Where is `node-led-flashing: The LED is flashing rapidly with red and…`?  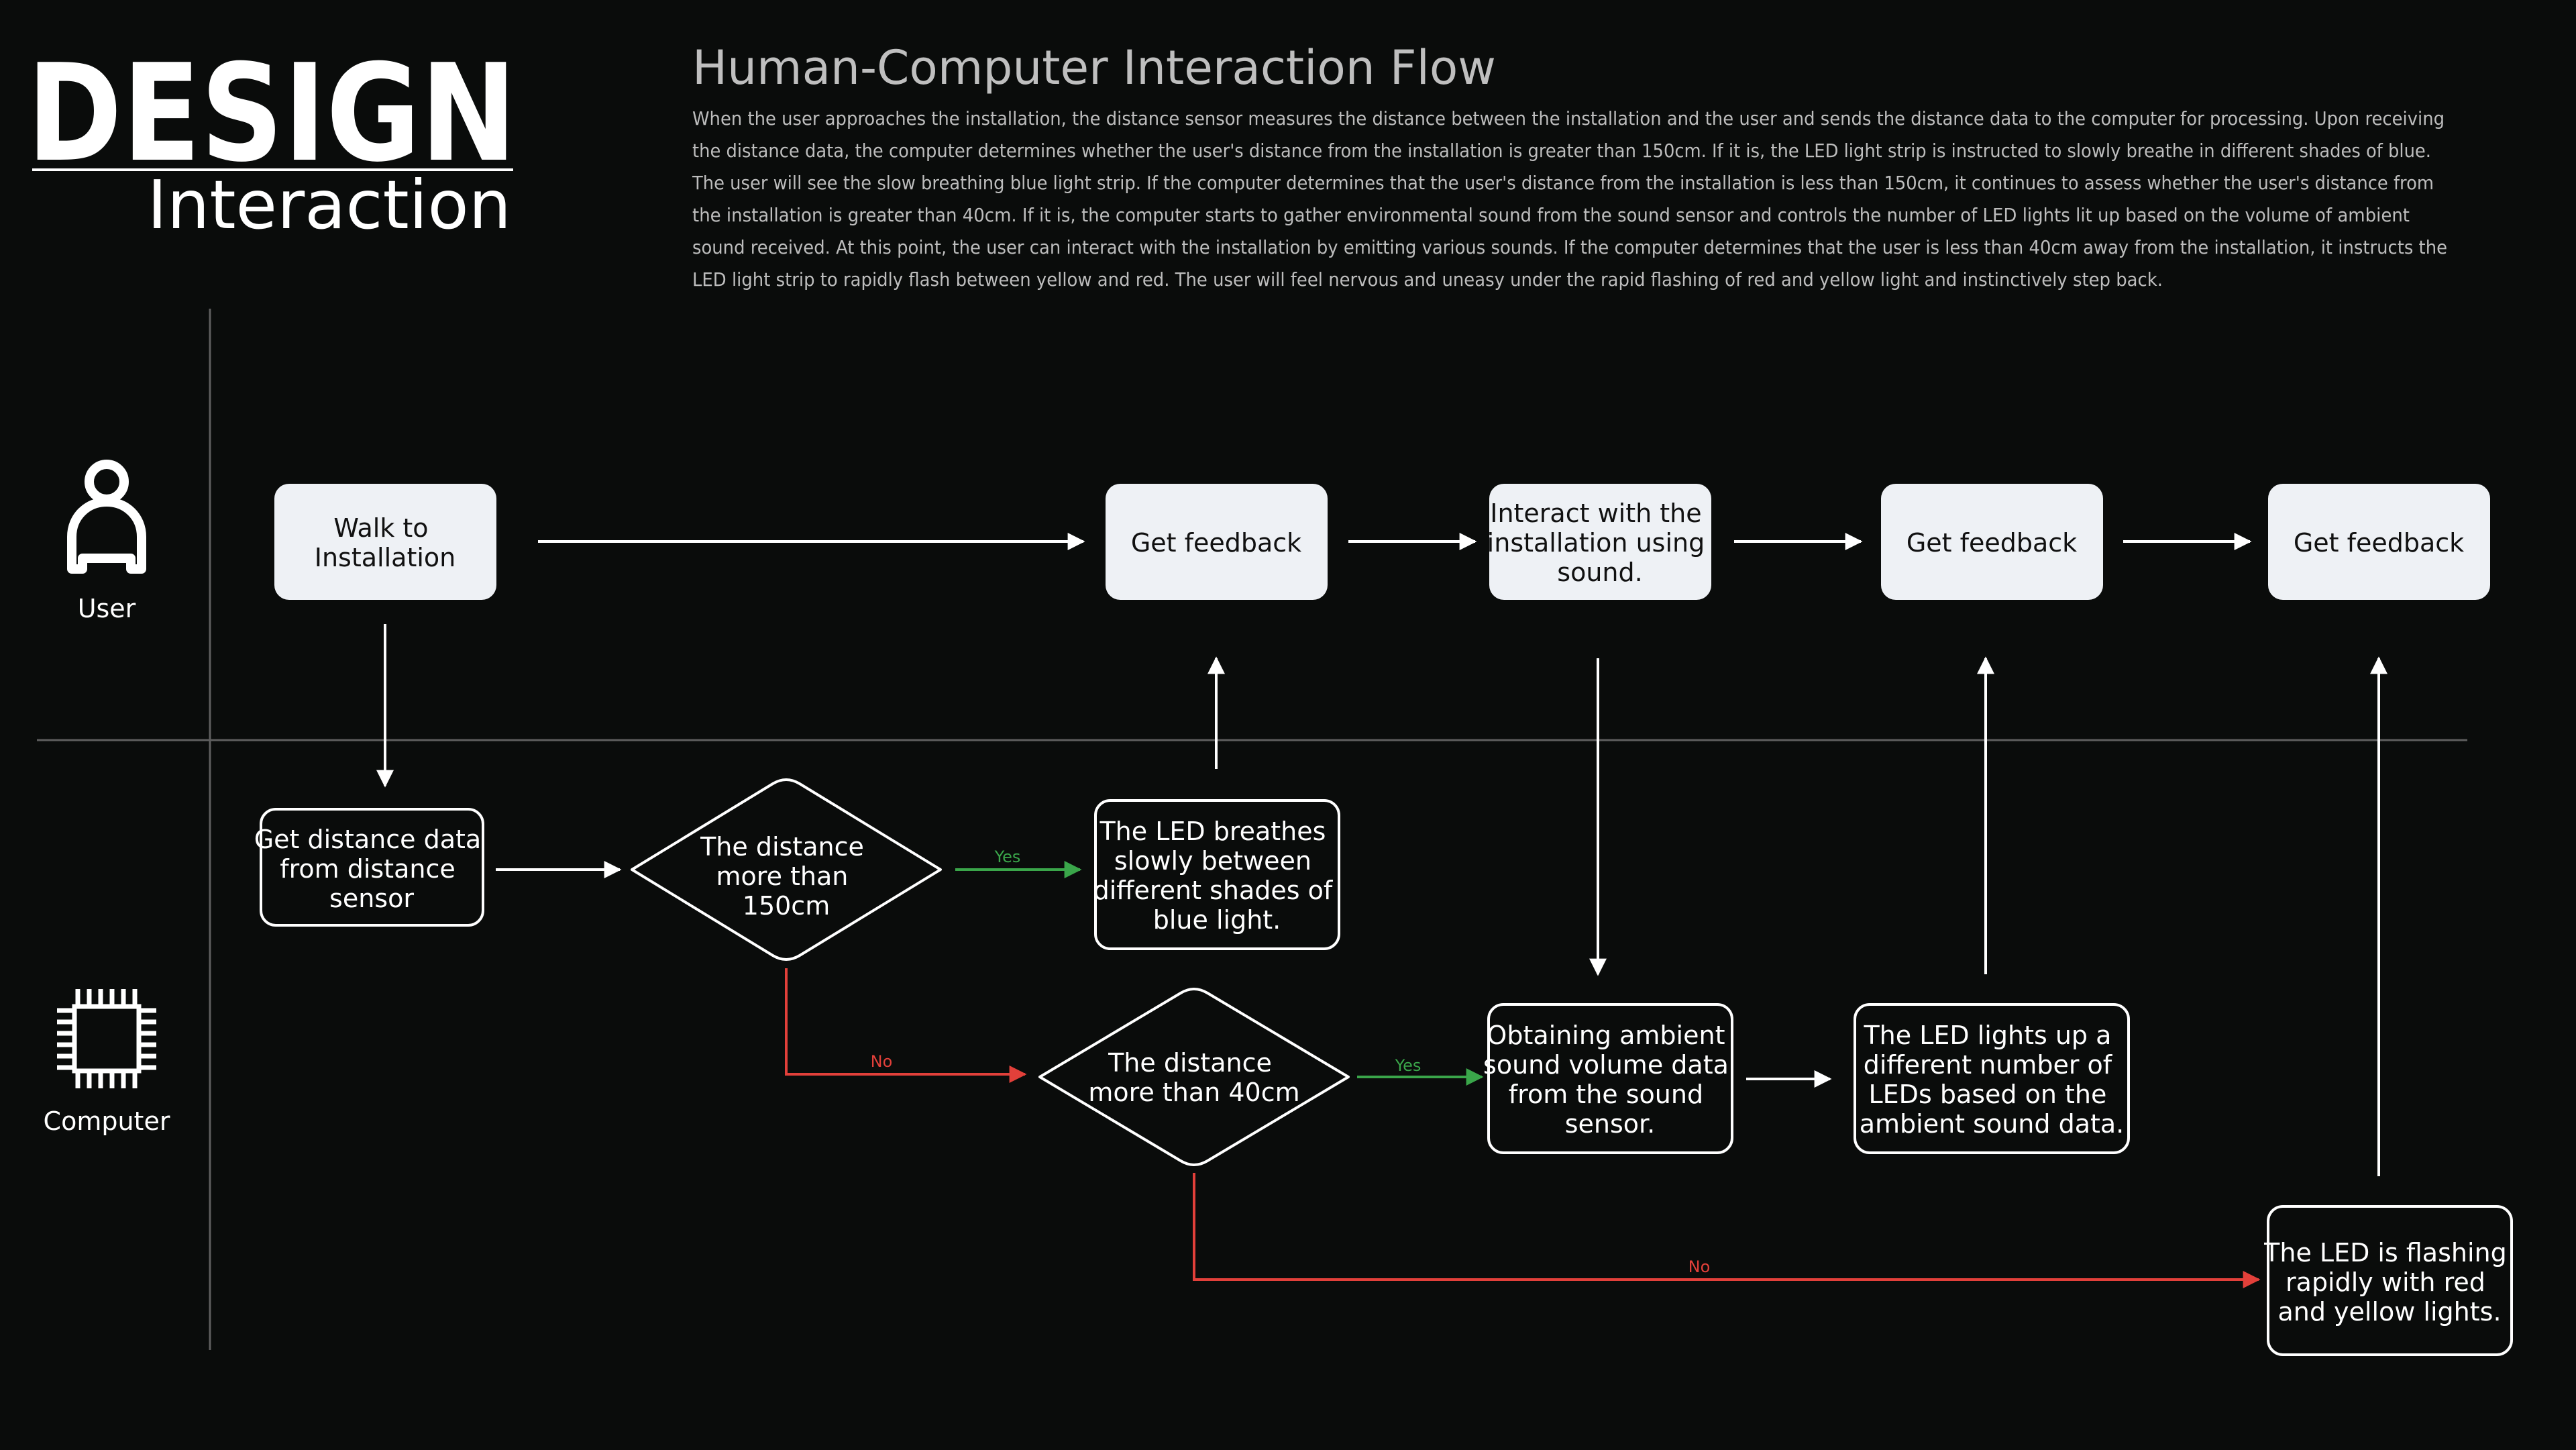
node-led-flashing: The LED is flashing rapidly with red and… is located at coordinates (2389, 1280).